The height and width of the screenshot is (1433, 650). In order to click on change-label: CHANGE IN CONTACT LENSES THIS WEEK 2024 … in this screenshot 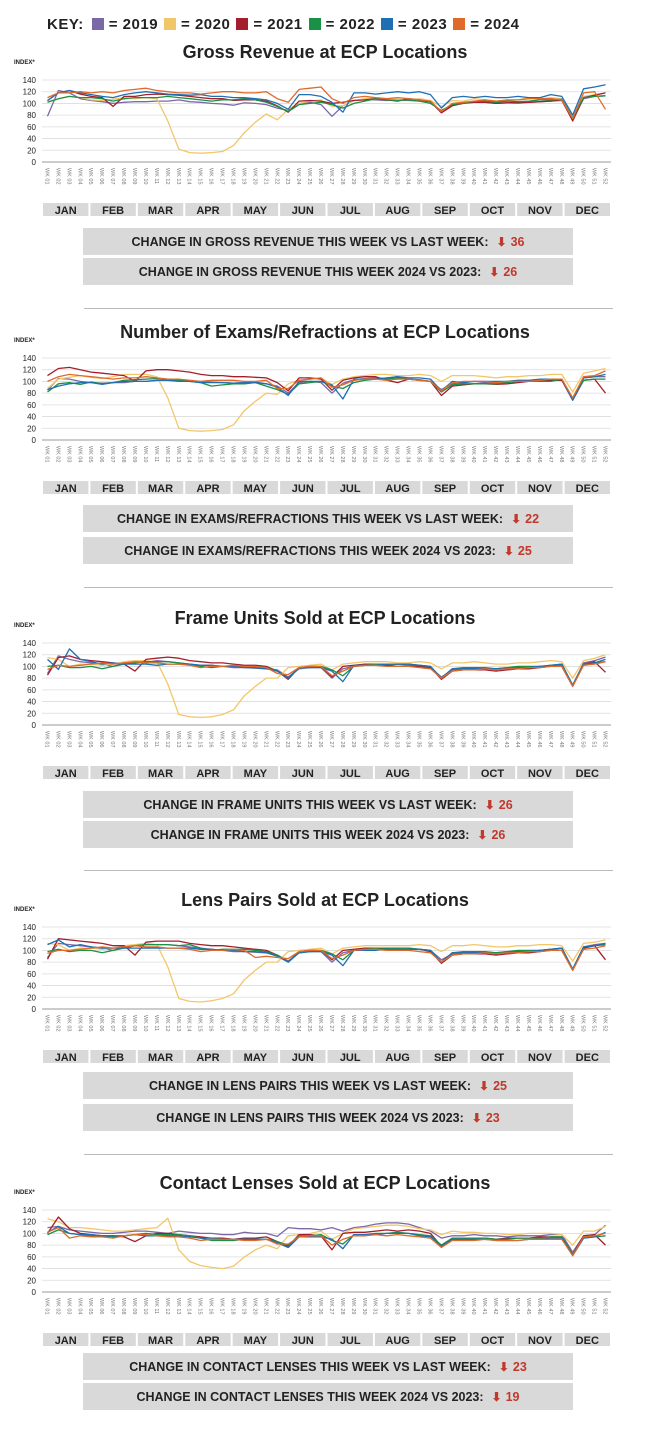, I will do `click(310, 1396)`.